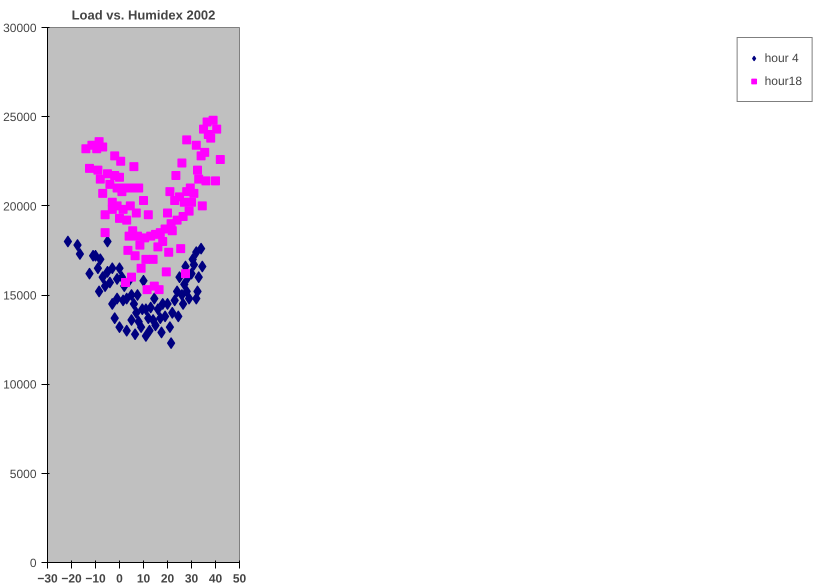  Describe the element at coordinates (33, 563) in the screenshot. I see `y-tick-label: 0` at that location.